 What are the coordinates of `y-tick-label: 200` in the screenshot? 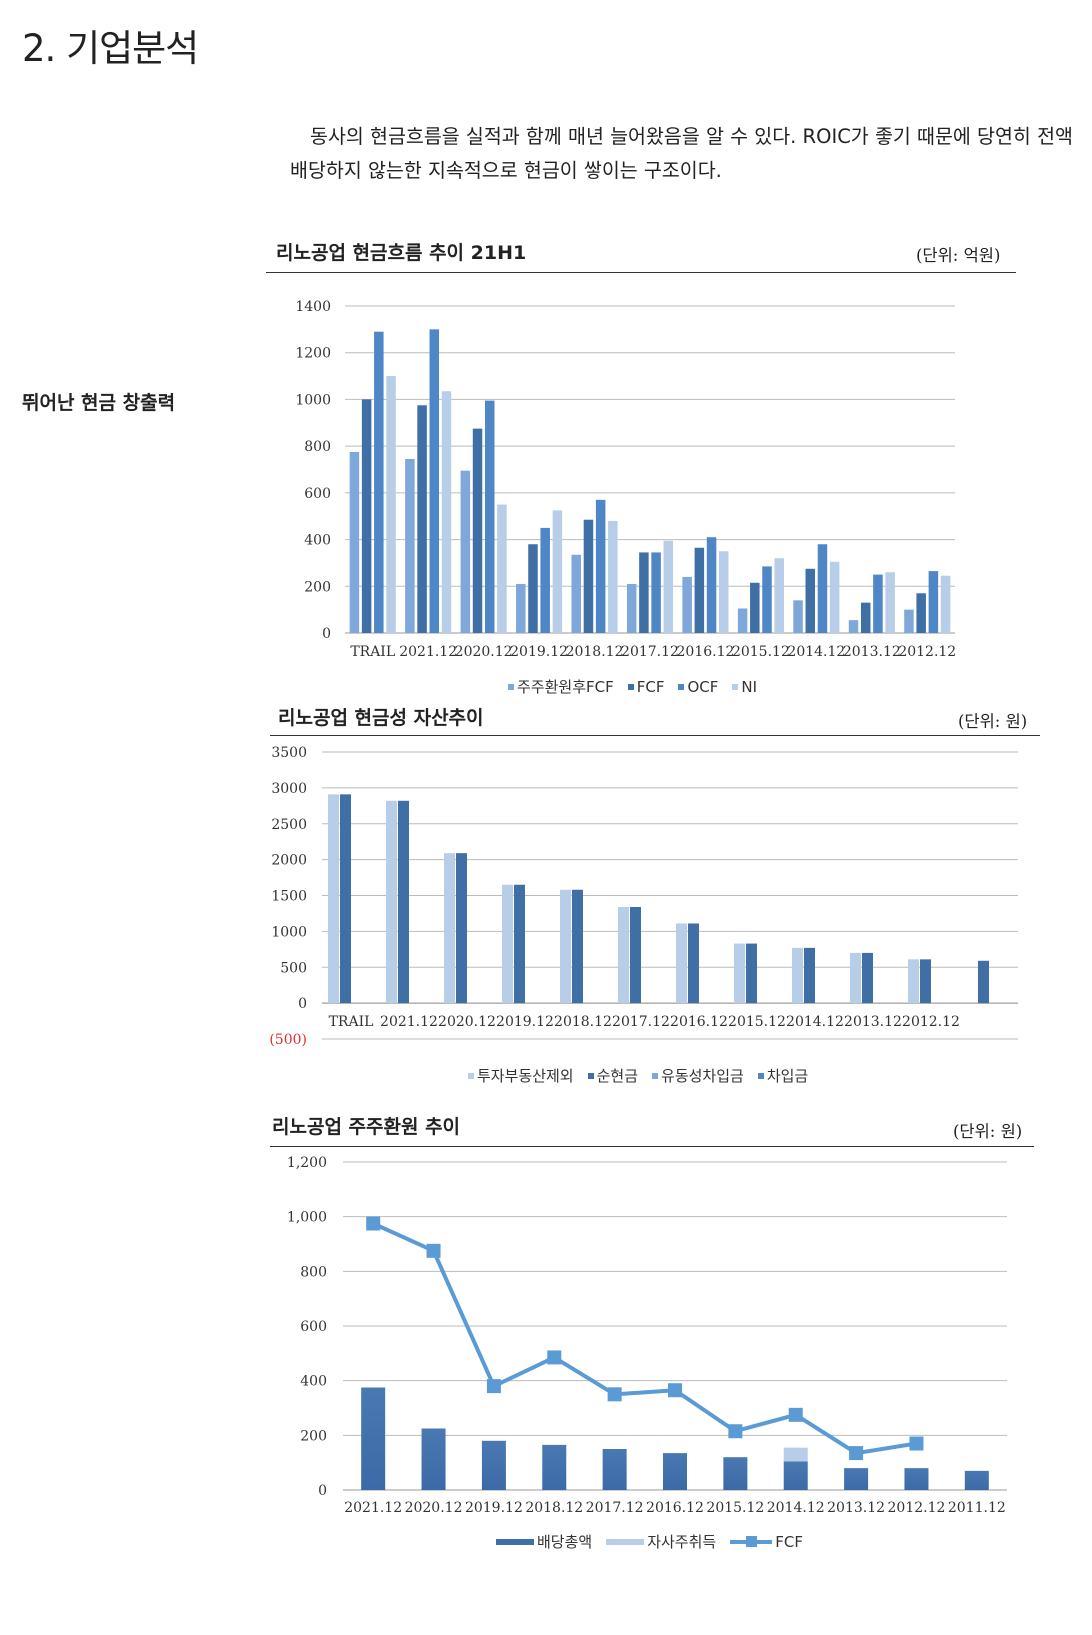 It's located at (313, 1436).